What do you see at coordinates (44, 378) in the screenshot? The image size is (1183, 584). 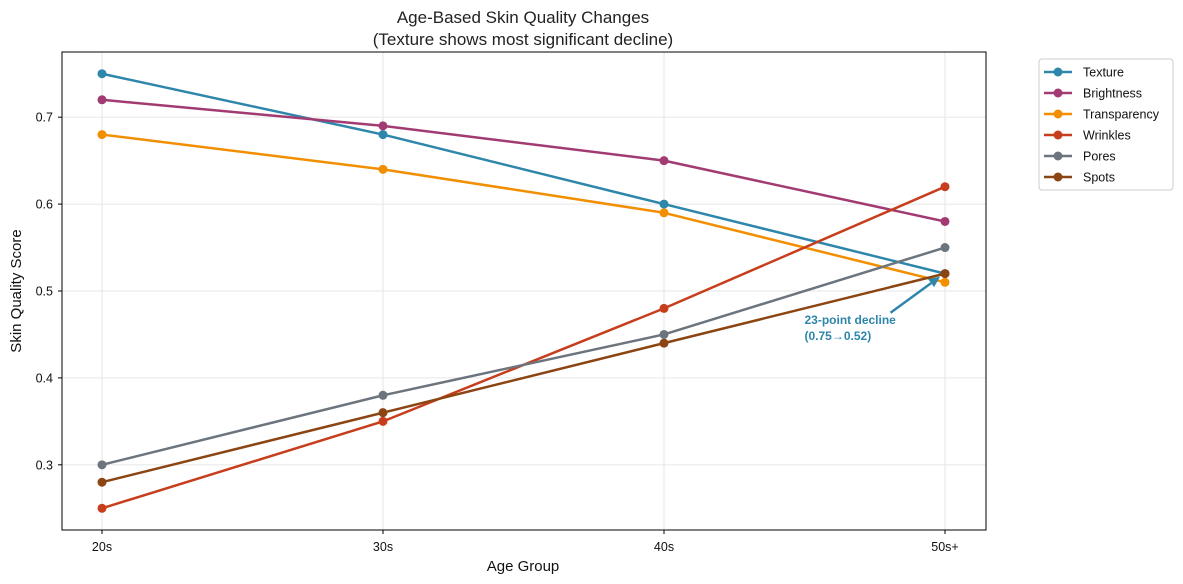 I see `y-tick-label: 0.4` at bounding box center [44, 378].